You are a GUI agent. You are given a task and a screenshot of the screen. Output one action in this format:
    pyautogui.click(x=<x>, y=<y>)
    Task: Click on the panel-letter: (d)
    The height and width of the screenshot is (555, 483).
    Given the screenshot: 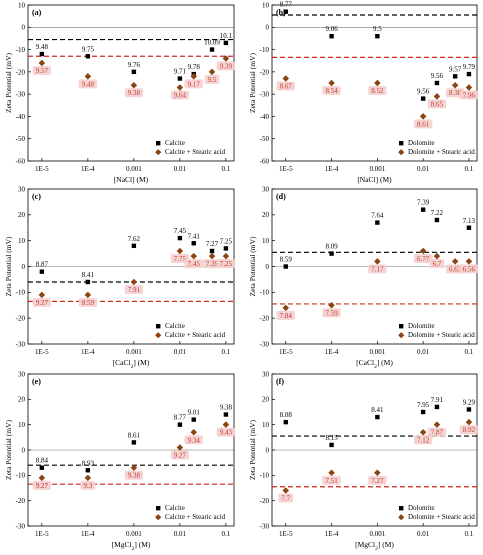 What is the action you would take?
    pyautogui.click(x=281, y=196)
    